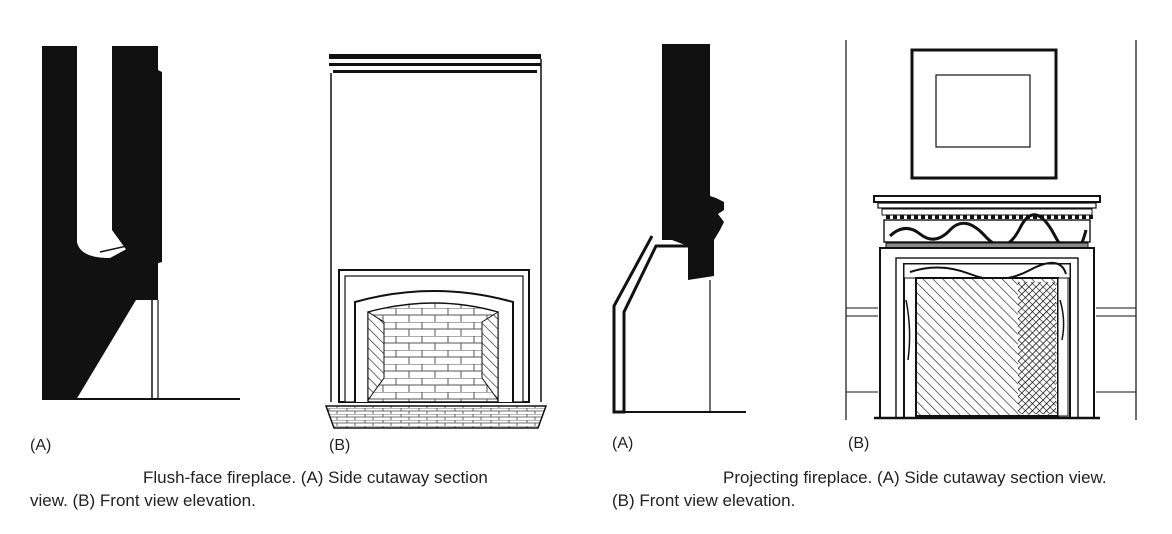 This screenshot has height=534, width=1172. What do you see at coordinates (989, 217) in the screenshot?
I see `dentil-molding` at bounding box center [989, 217].